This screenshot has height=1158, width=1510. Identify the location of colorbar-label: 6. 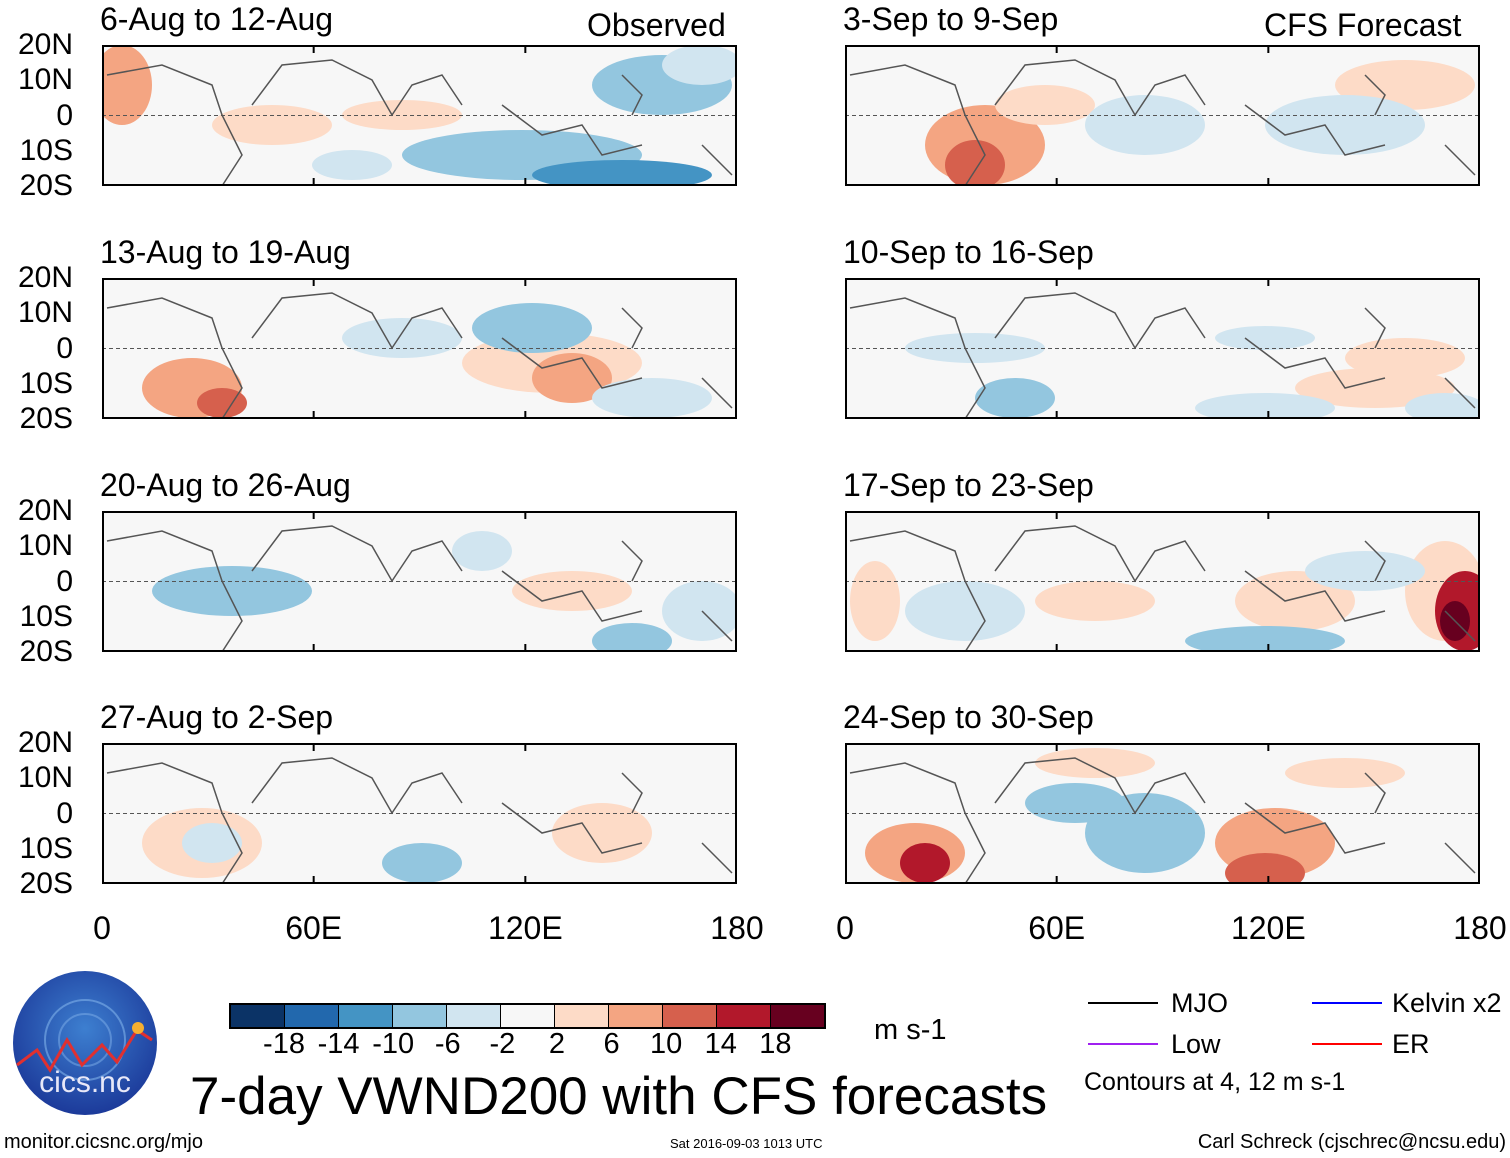
(611, 1044).